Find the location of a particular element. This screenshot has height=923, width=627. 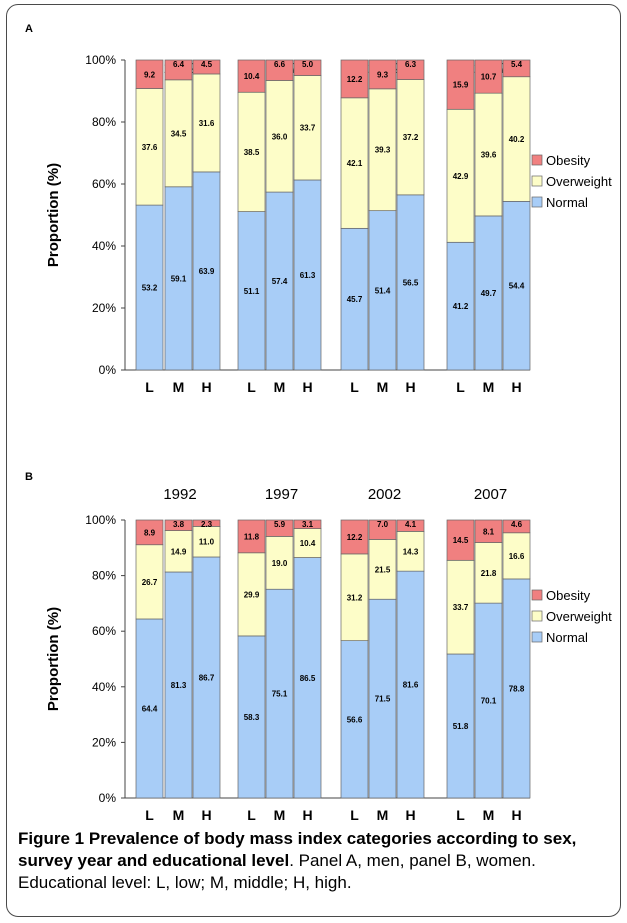

panel-a-bar-obesity-1992-H is located at coordinates (206, 67).